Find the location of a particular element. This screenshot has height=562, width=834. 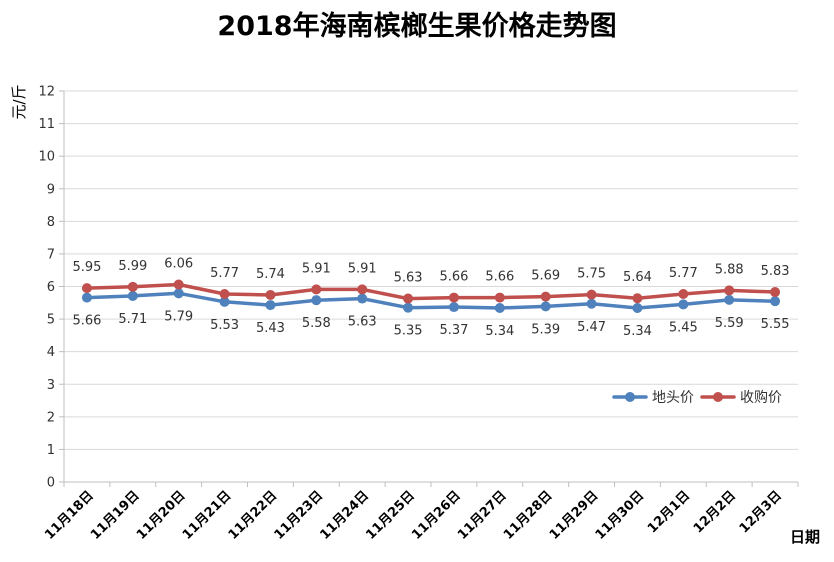

y-tick-label: 12 is located at coordinates (46, 92).